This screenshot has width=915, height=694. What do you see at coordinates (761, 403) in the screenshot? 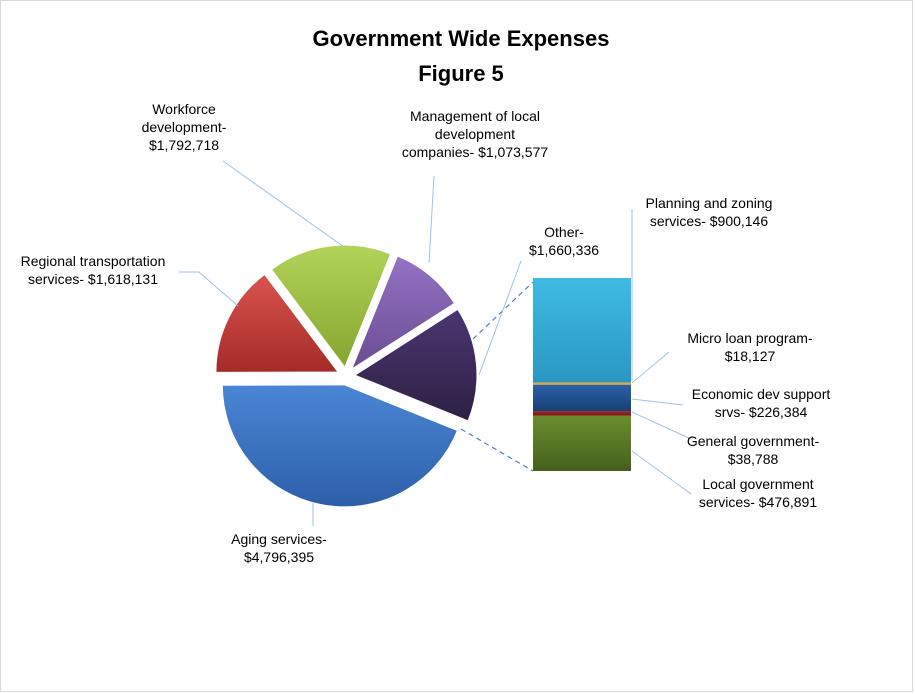
I see `label-economic-dev-support-srvs: Economic dev support srvs- $226,384` at bounding box center [761, 403].